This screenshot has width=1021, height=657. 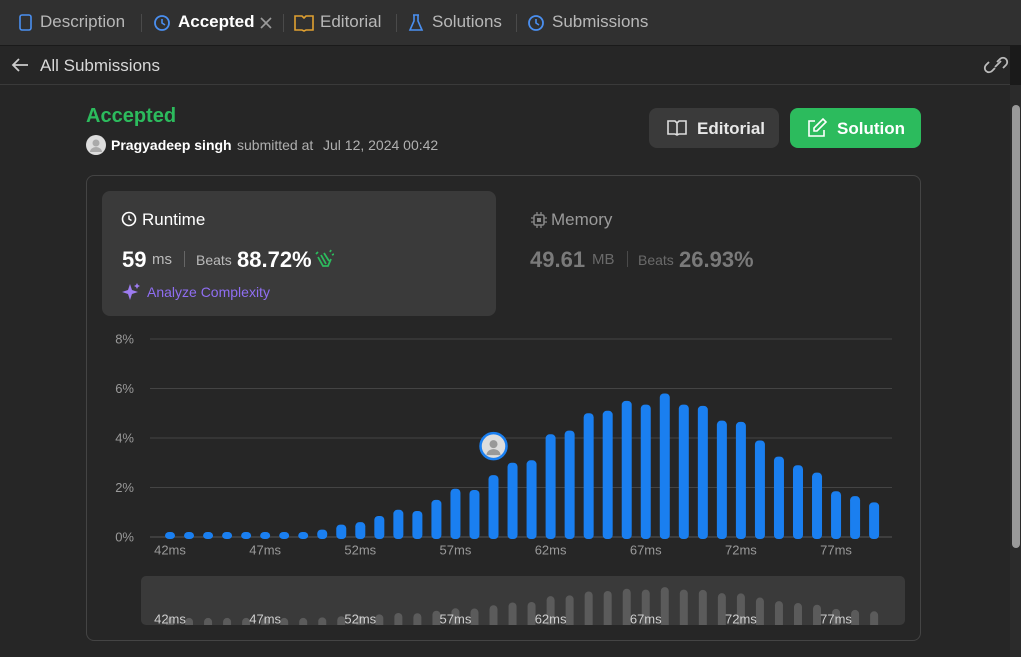 What do you see at coordinates (274, 259) in the screenshot?
I see `runtime-beats: 88.72%` at bounding box center [274, 259].